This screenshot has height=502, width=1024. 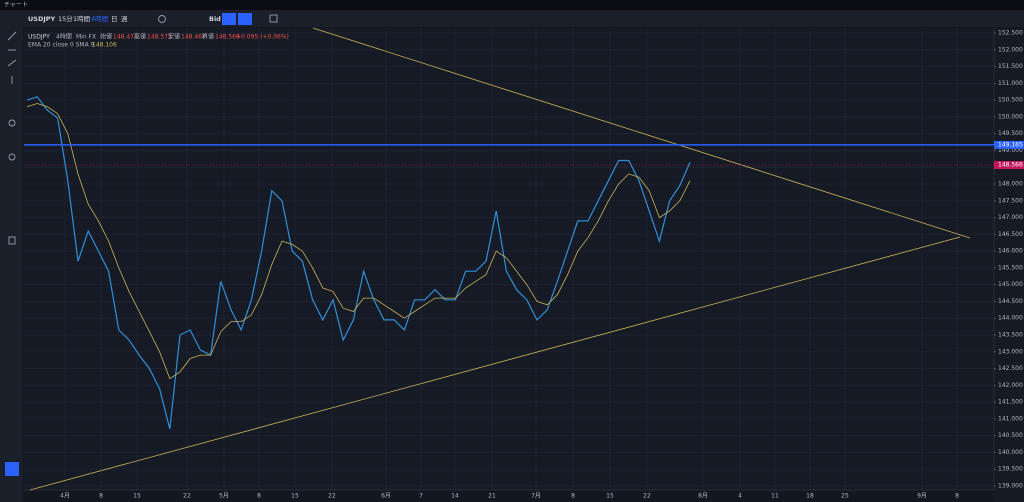 I want to click on interval-button: 4時間, so click(x=99, y=19).